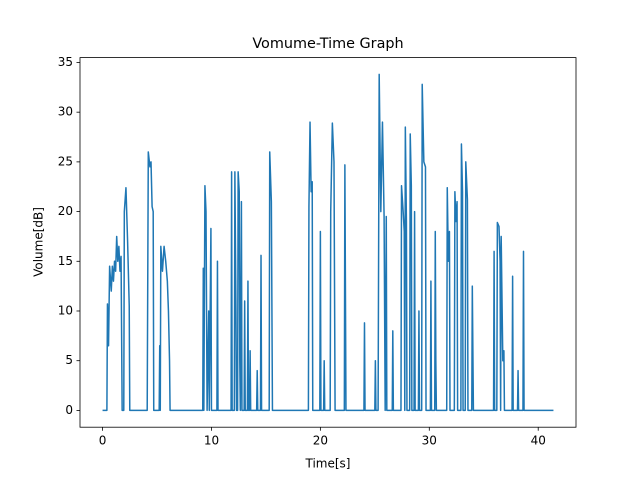  I want to click on y-tick-label: 35, so click(65, 62).